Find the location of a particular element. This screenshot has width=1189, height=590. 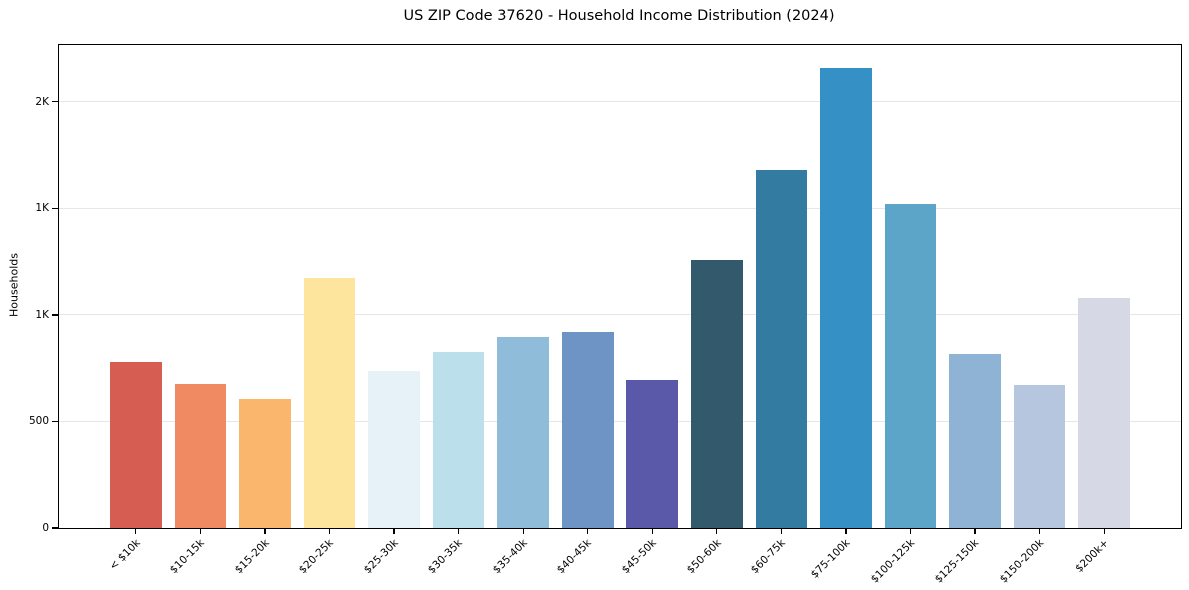

y-tick-label: 0 is located at coordinates (45, 528).